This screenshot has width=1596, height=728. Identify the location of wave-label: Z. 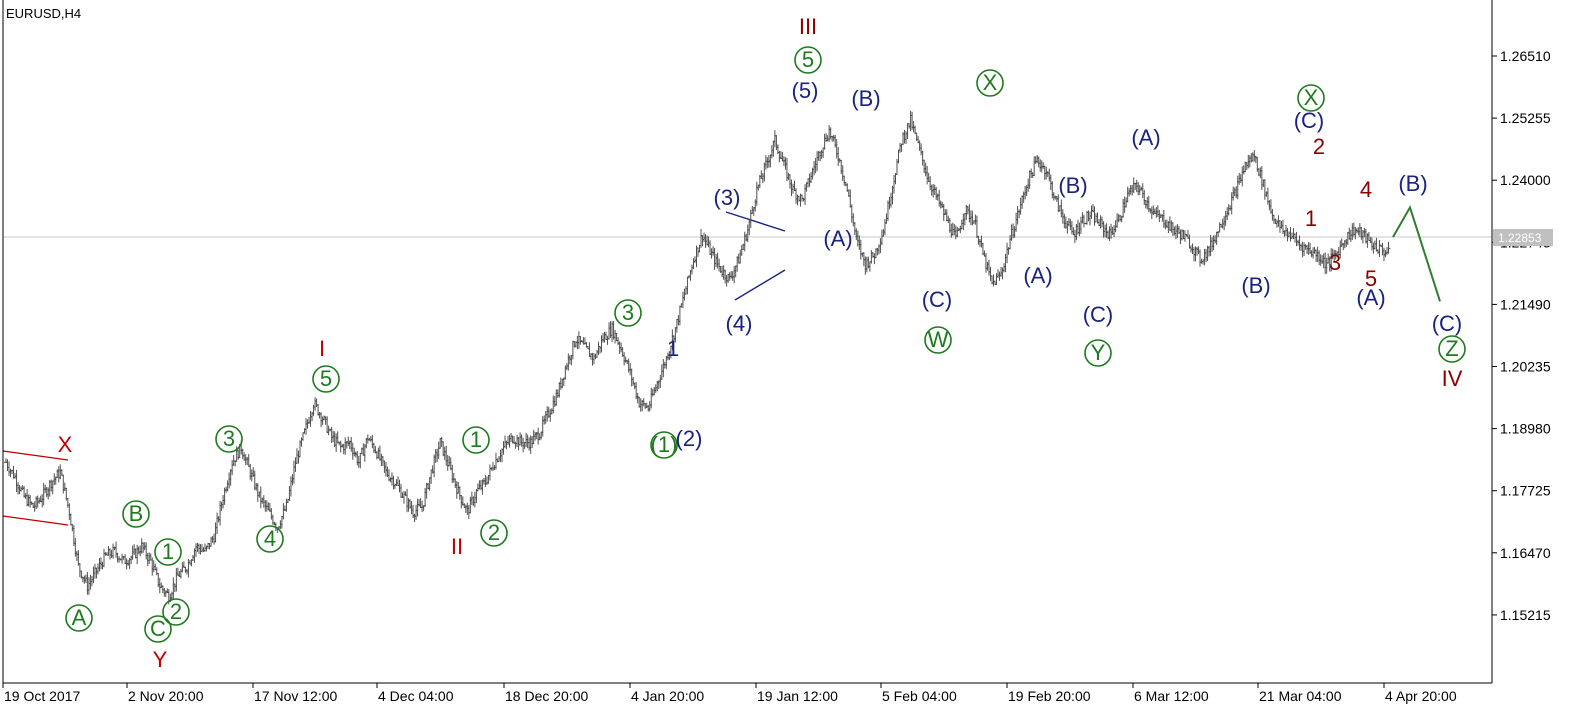
(1452, 349).